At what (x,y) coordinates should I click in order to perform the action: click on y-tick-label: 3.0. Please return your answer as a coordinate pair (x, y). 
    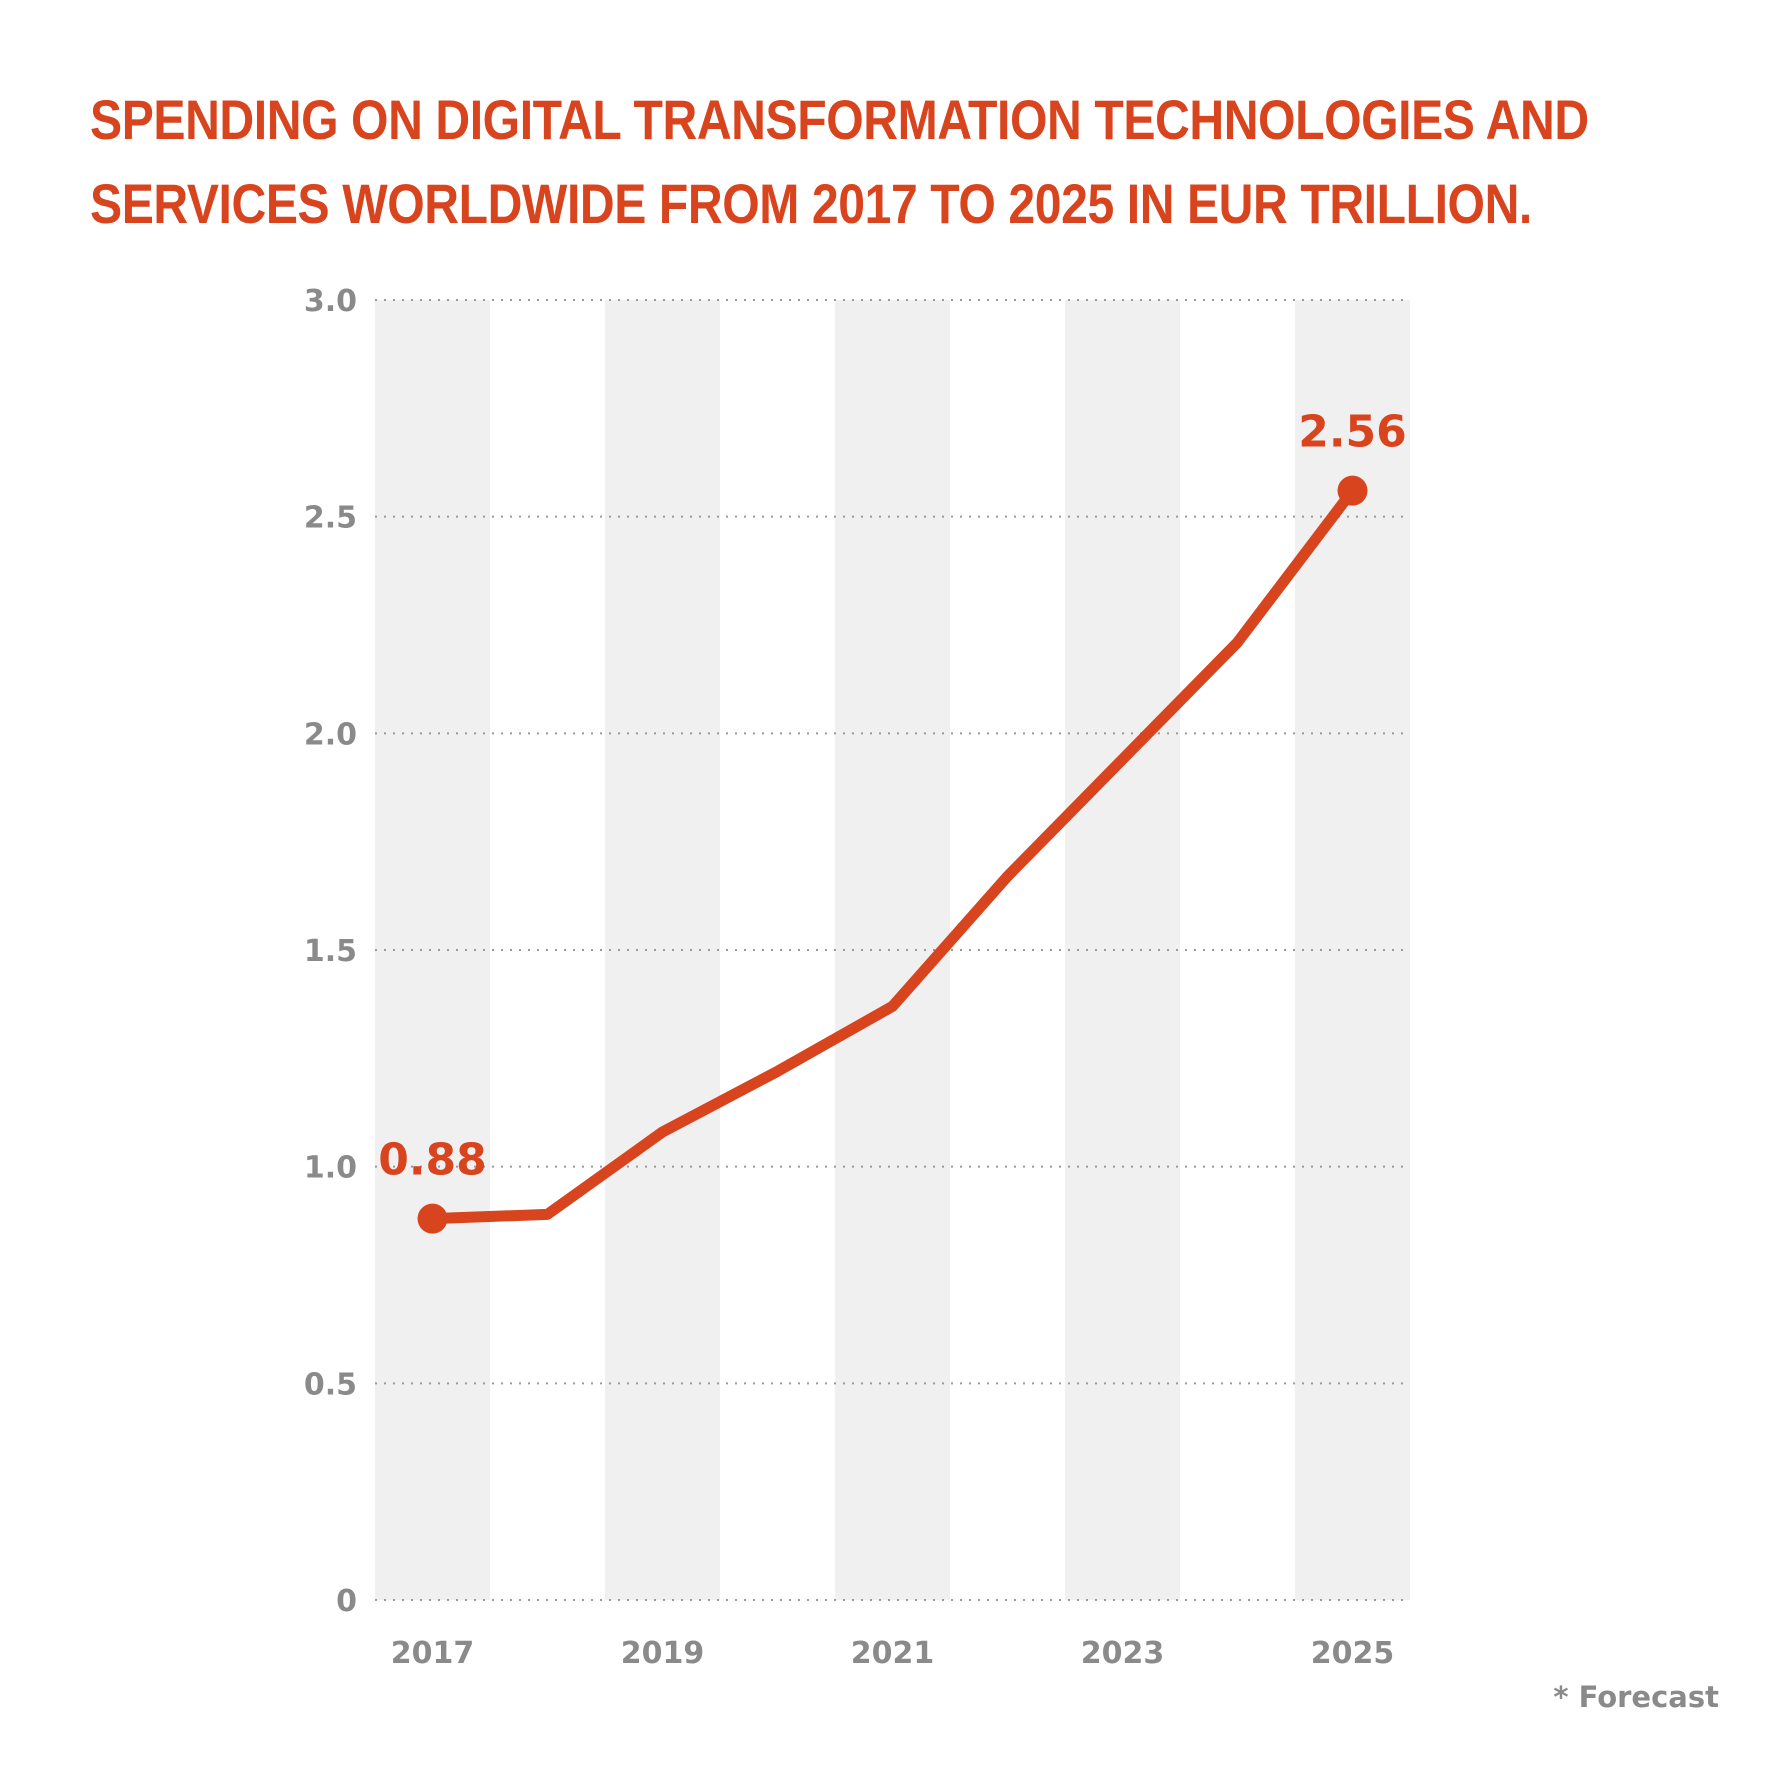
    Looking at the image, I should click on (330, 301).